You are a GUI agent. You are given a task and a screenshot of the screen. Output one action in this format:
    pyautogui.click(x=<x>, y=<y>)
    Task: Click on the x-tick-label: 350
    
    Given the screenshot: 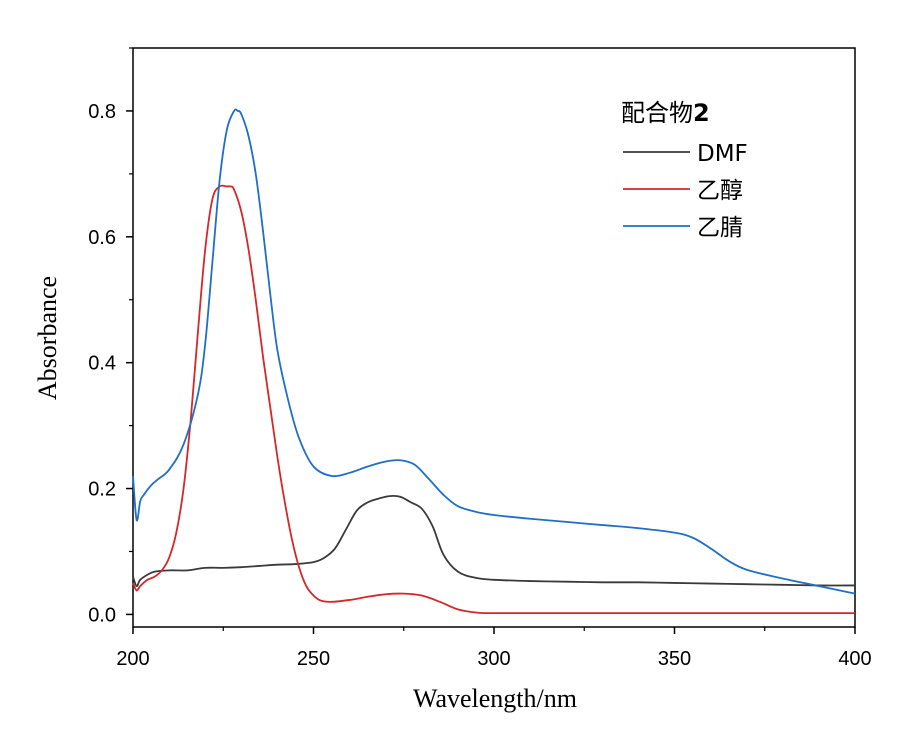 What is the action you would take?
    pyautogui.click(x=674, y=659)
    